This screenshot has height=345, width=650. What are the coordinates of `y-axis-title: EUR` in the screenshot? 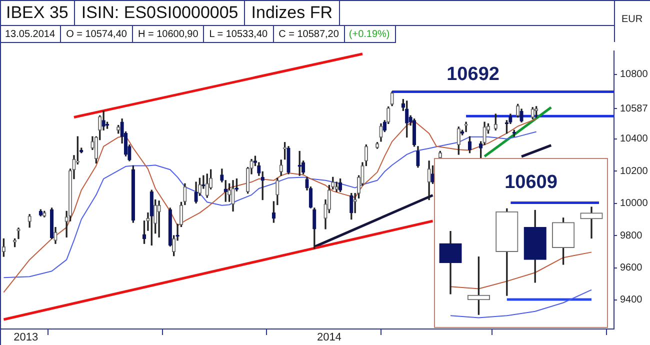 It's located at (632, 19).